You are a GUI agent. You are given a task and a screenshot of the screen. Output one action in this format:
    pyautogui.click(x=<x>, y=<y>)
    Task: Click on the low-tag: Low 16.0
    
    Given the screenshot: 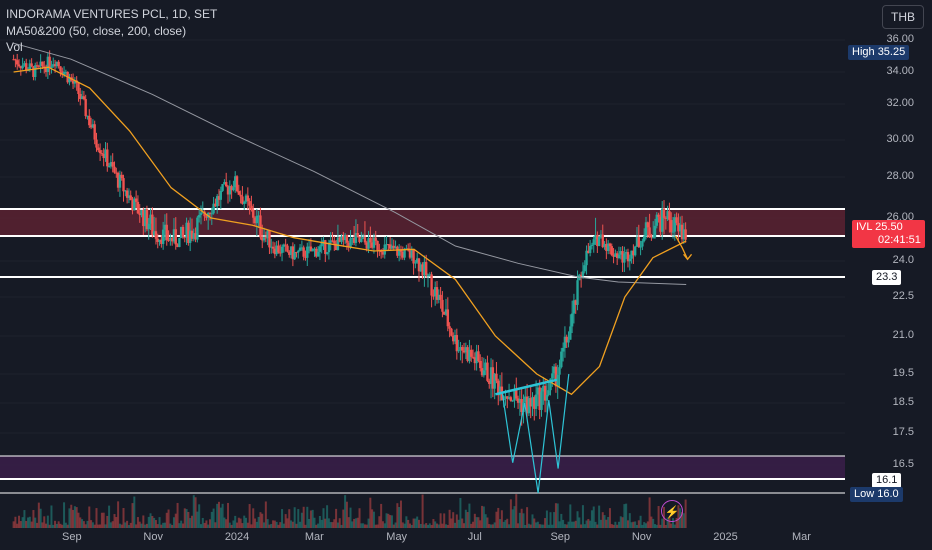 What is the action you would take?
    pyautogui.click(x=876, y=494)
    